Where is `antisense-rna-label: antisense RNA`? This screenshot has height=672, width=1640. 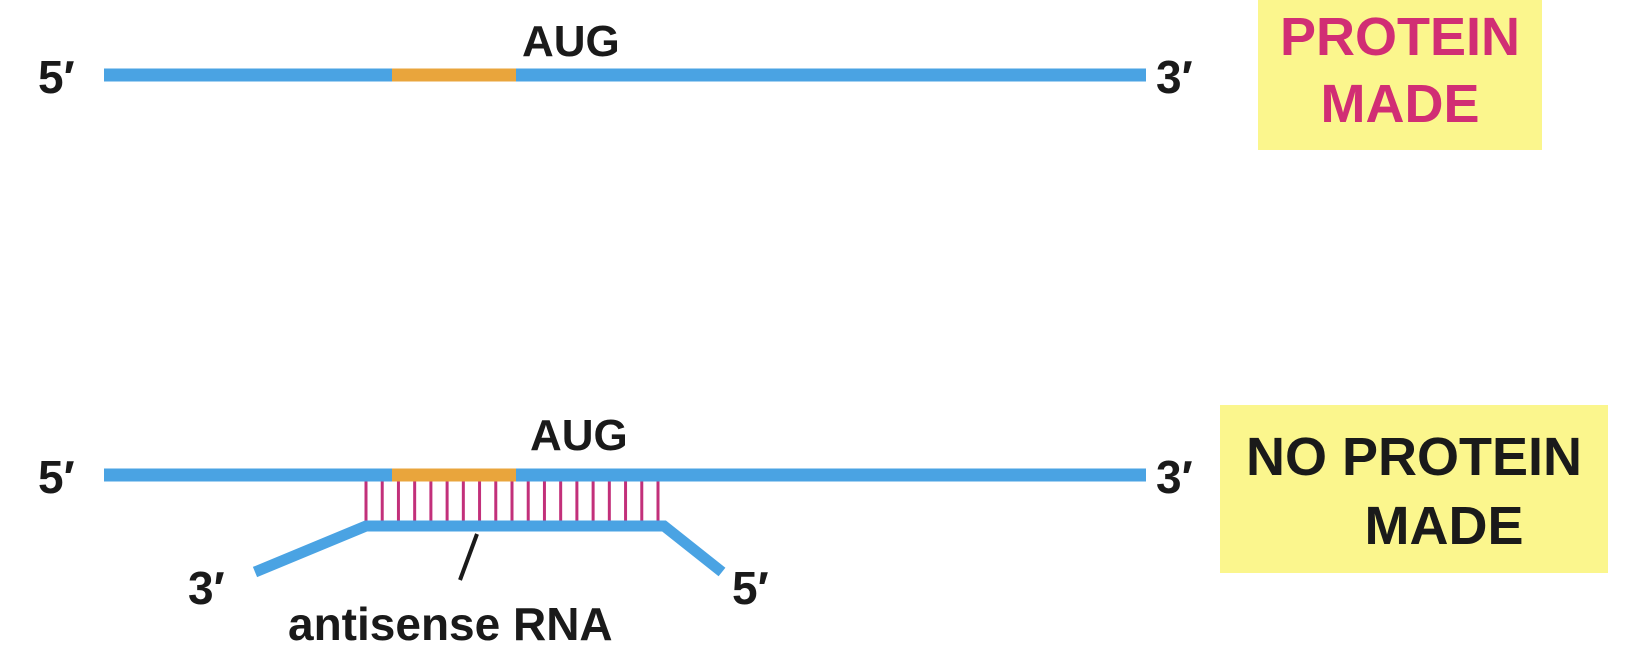
antisense-rna-label: antisense RNA is located at coordinates (450, 624).